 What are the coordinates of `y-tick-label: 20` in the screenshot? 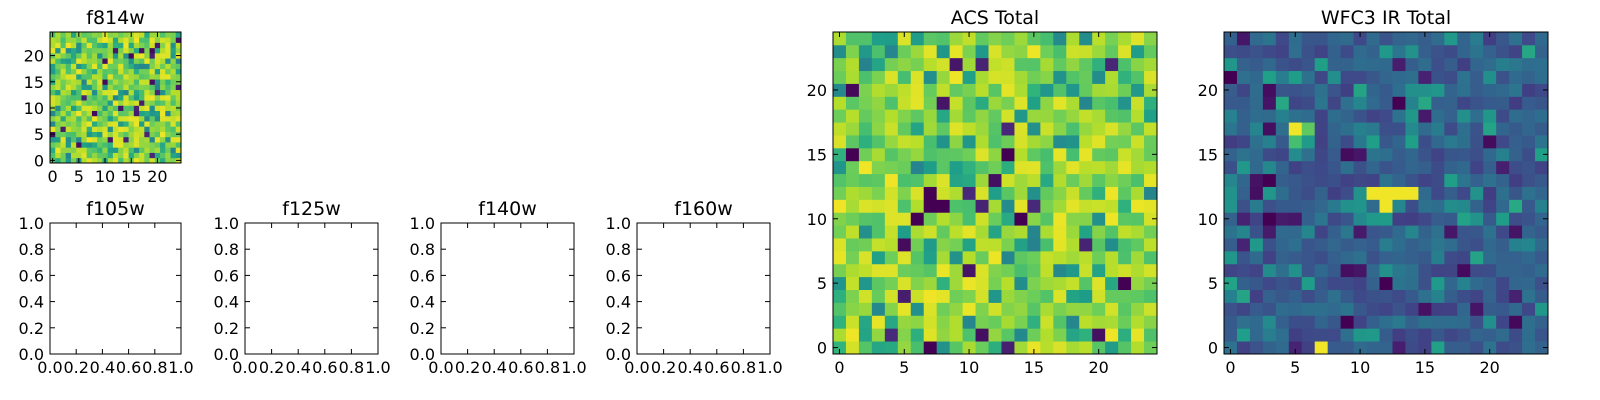 It's located at (34, 56).